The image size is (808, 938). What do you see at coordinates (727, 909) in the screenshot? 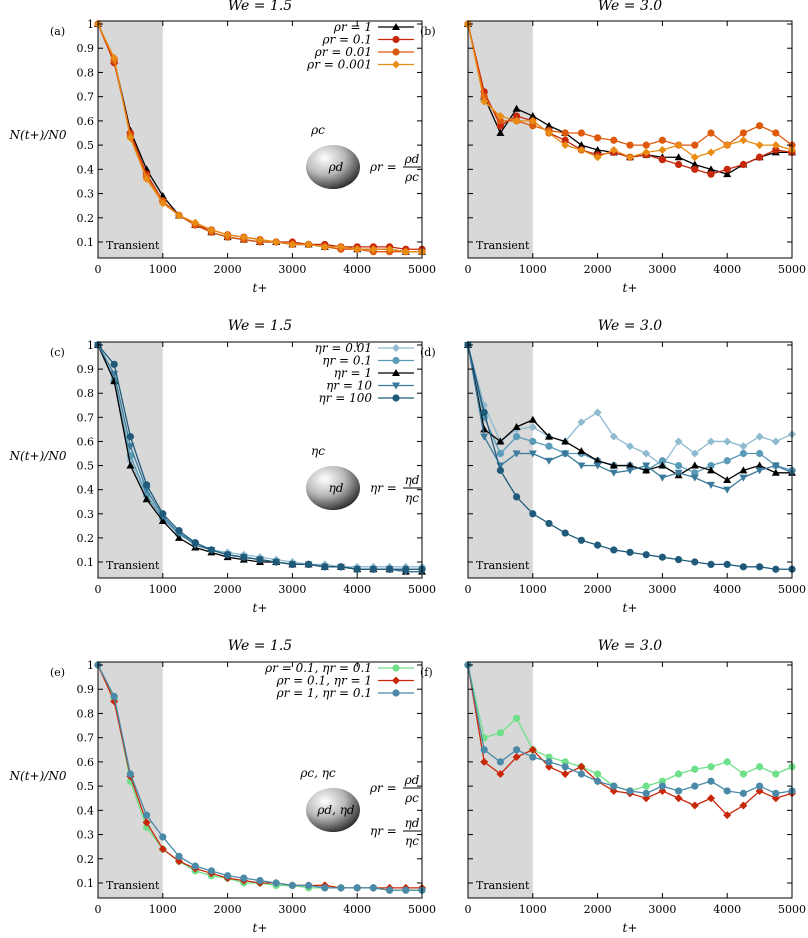
I see `x-tick-label: 4000` at bounding box center [727, 909].